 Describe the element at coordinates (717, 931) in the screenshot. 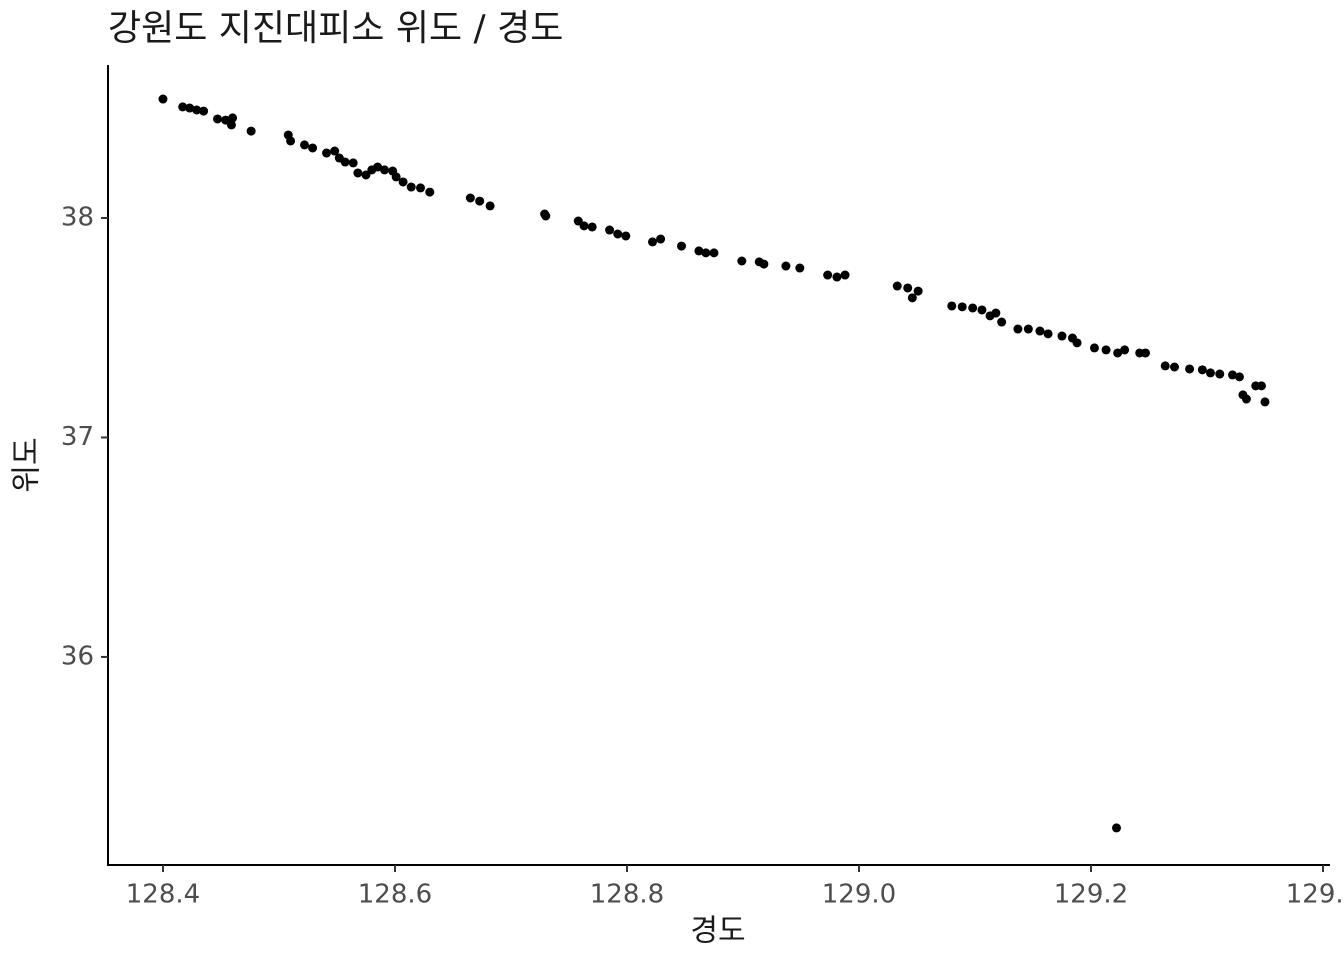

I see `x-axis-title: 경도` at that location.